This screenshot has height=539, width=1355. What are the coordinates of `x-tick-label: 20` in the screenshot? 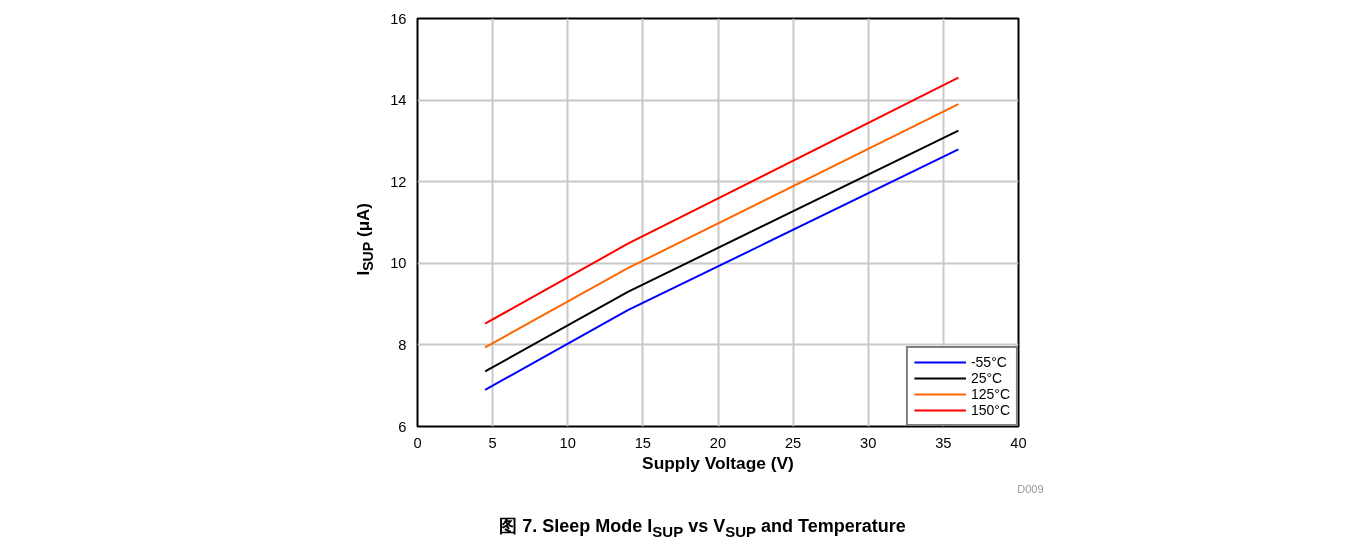 It's located at (718, 442).